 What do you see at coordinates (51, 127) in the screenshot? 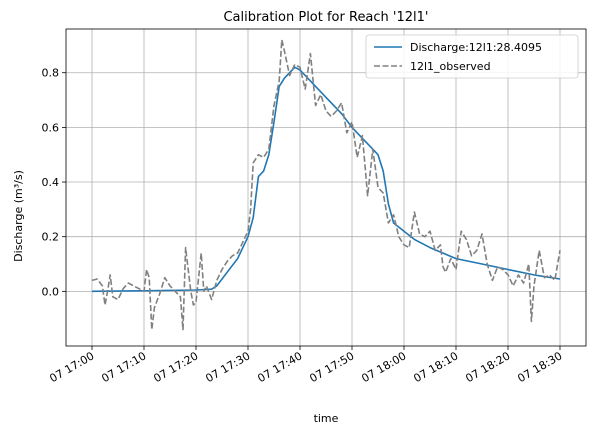
I see `y-tick-label: 0.6` at bounding box center [51, 127].